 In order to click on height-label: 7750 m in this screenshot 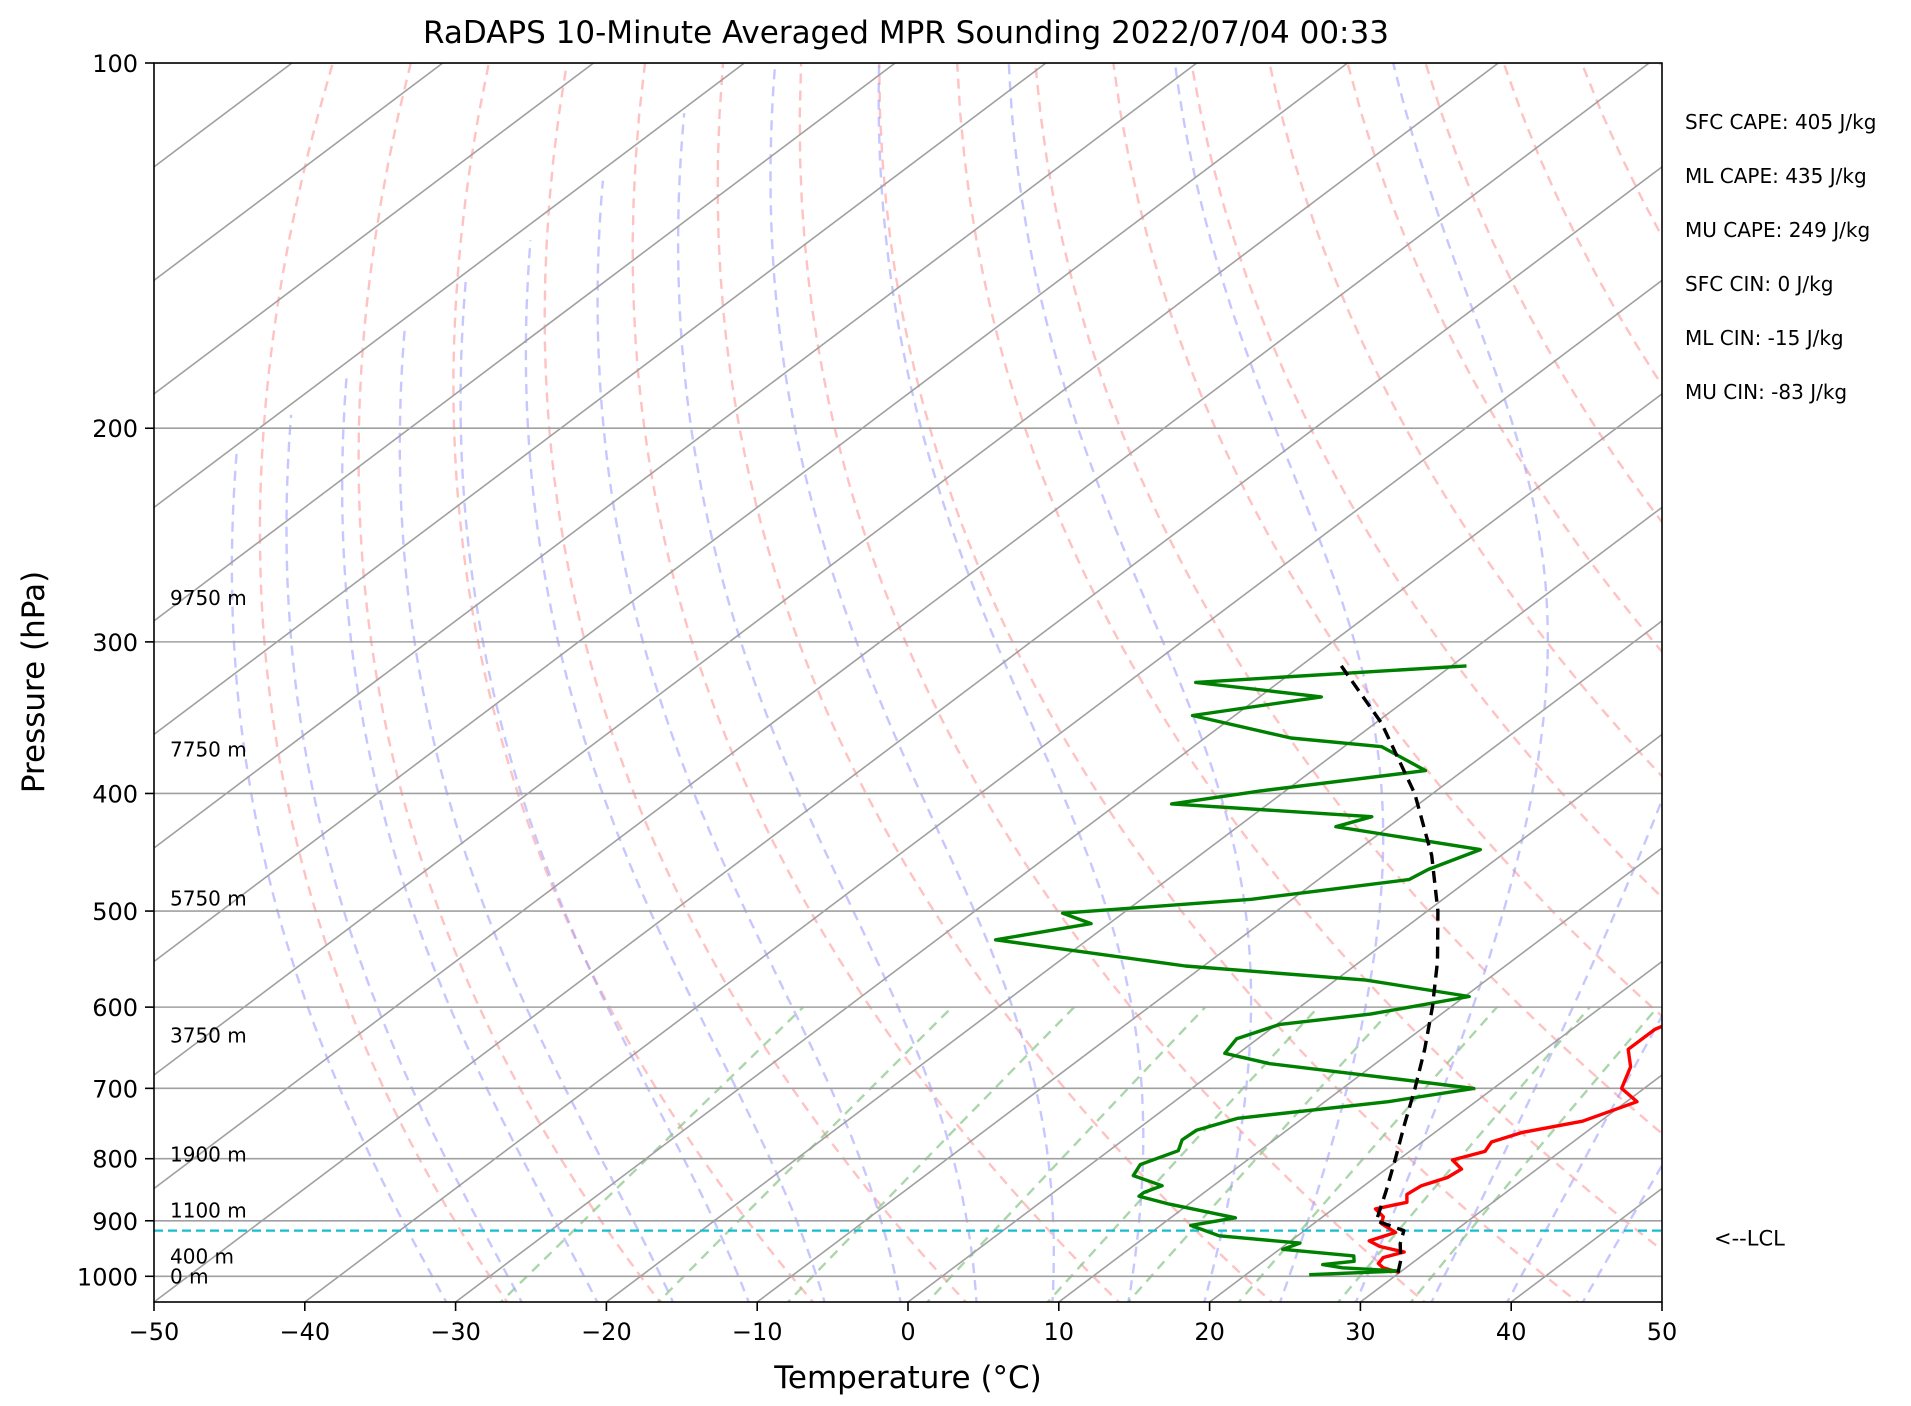, I will do `click(208, 750)`.